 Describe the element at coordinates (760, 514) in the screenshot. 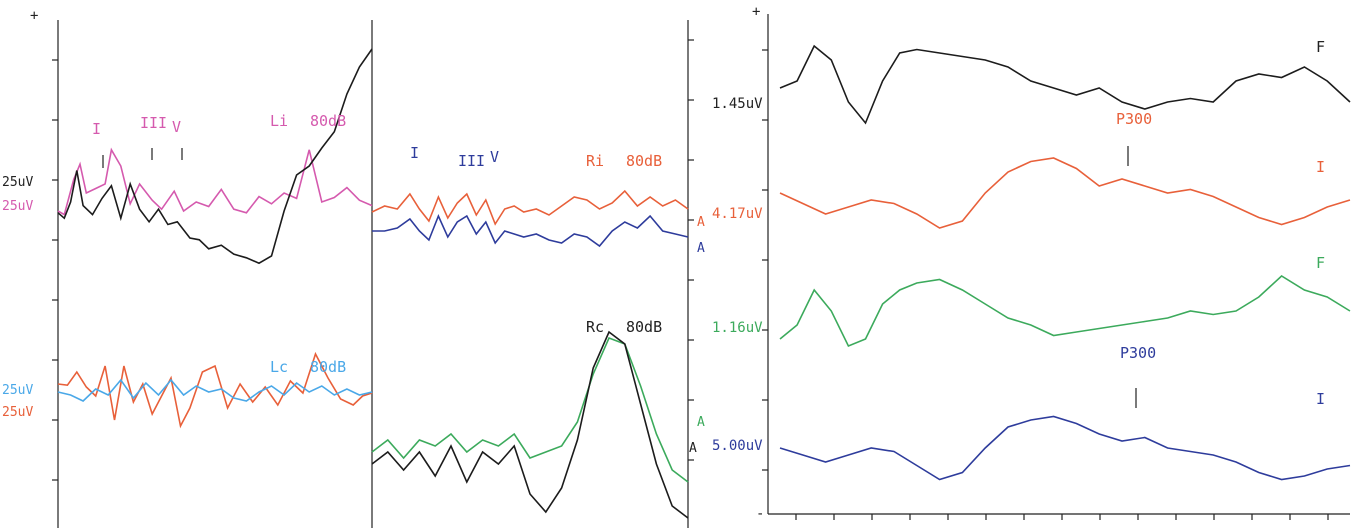

I see `axis-minus-right: -` at that location.